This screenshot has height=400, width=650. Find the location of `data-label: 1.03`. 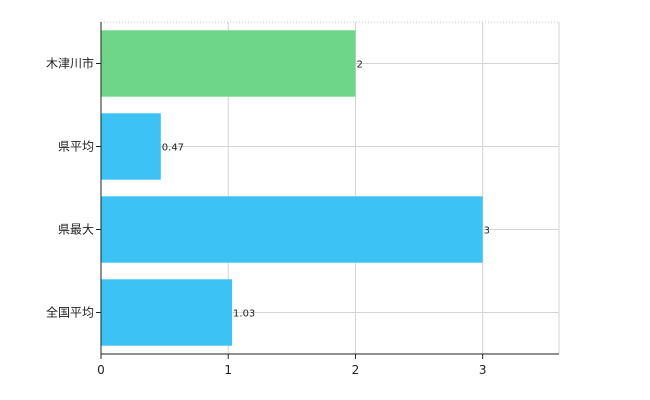

data-label: 1.03 is located at coordinates (244, 314).